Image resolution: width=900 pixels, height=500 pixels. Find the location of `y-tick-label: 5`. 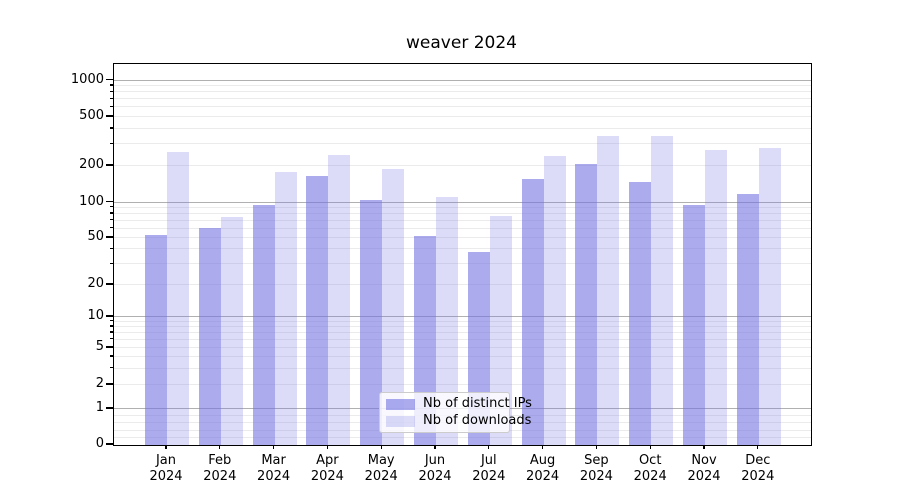

y-tick-label: 5 is located at coordinates (99, 346).